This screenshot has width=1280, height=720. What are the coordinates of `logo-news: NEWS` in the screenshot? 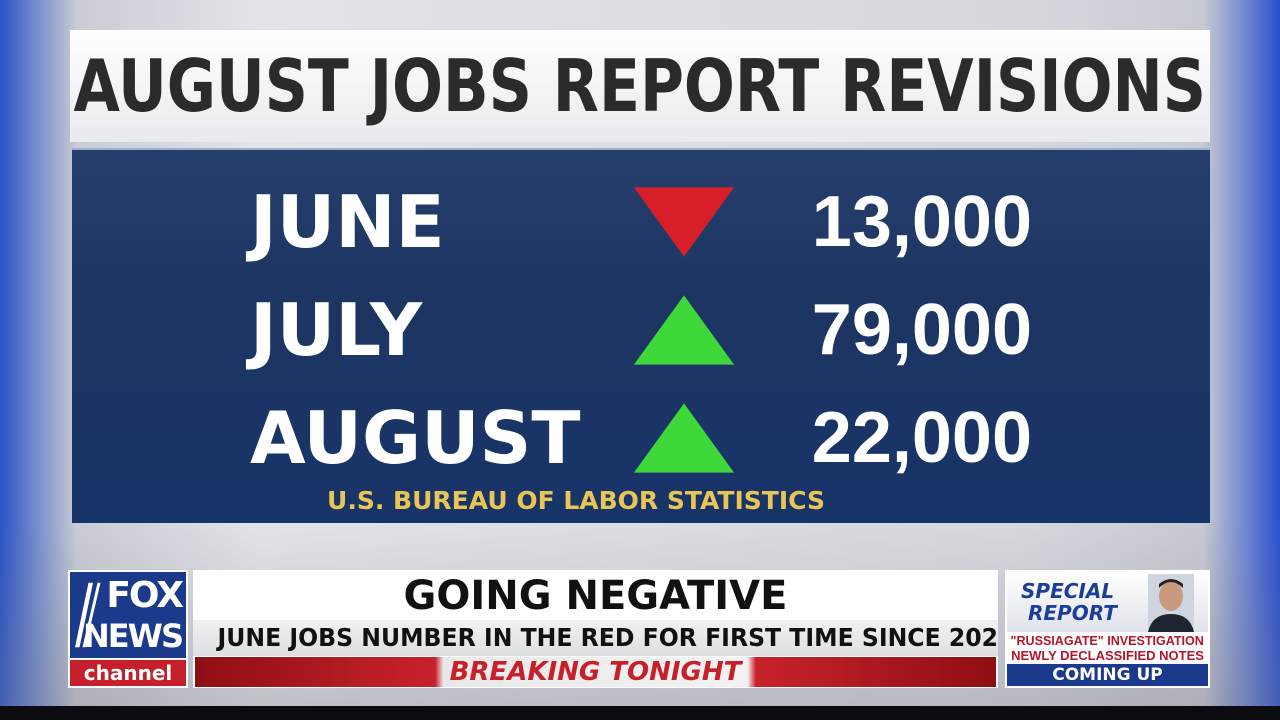 It's located at (133, 636).